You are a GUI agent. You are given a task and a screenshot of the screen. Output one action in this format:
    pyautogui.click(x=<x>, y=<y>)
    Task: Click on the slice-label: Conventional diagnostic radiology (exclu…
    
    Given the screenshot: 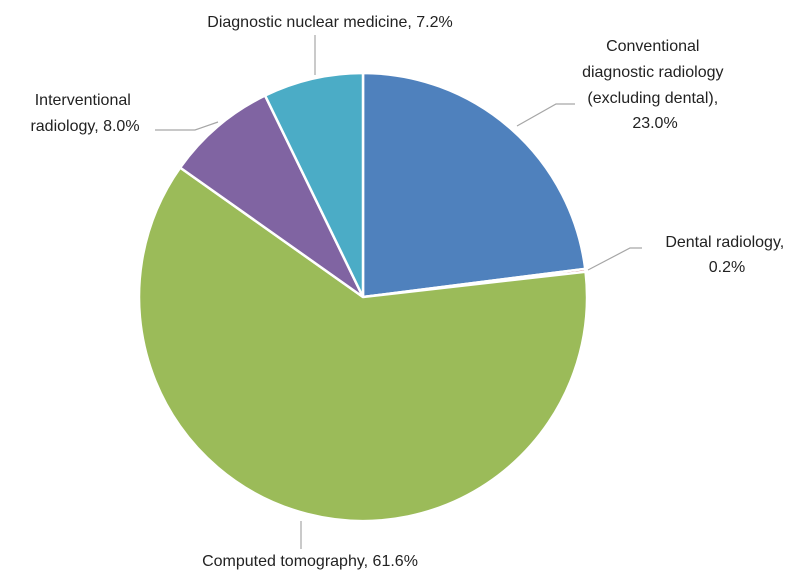 What is the action you would take?
    pyautogui.click(x=655, y=85)
    